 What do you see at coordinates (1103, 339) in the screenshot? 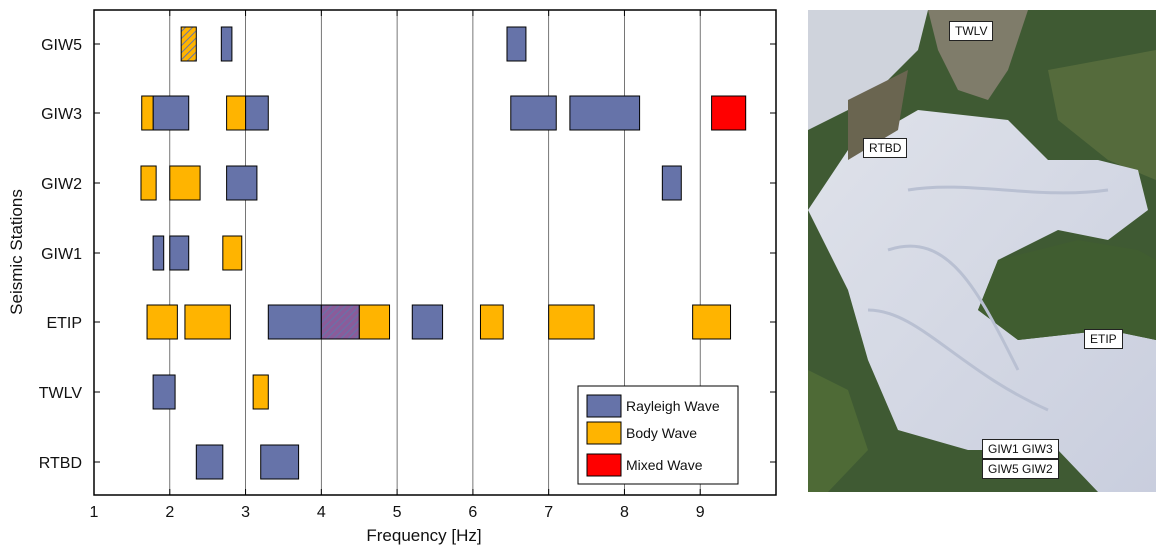
I see `map-label-etip: ETIP` at bounding box center [1103, 339].